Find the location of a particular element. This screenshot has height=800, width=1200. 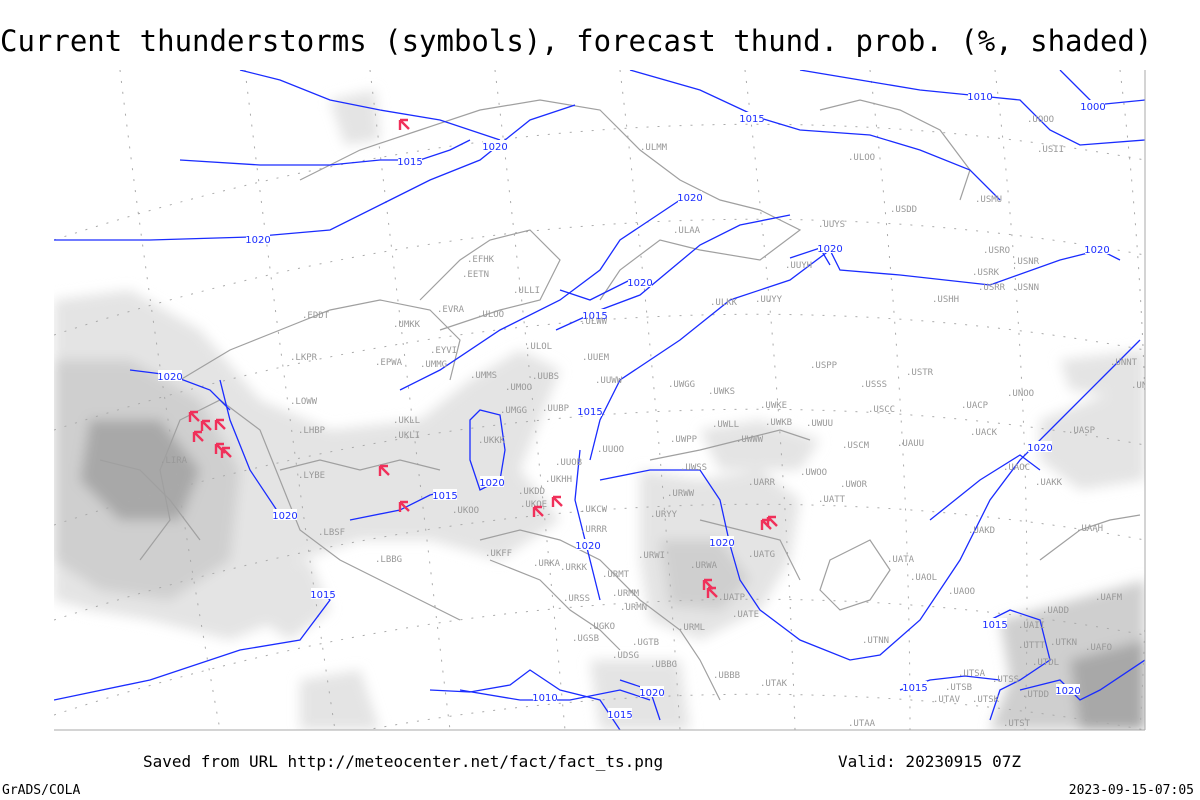

station-label: .UUWW is located at coordinates (609, 381).